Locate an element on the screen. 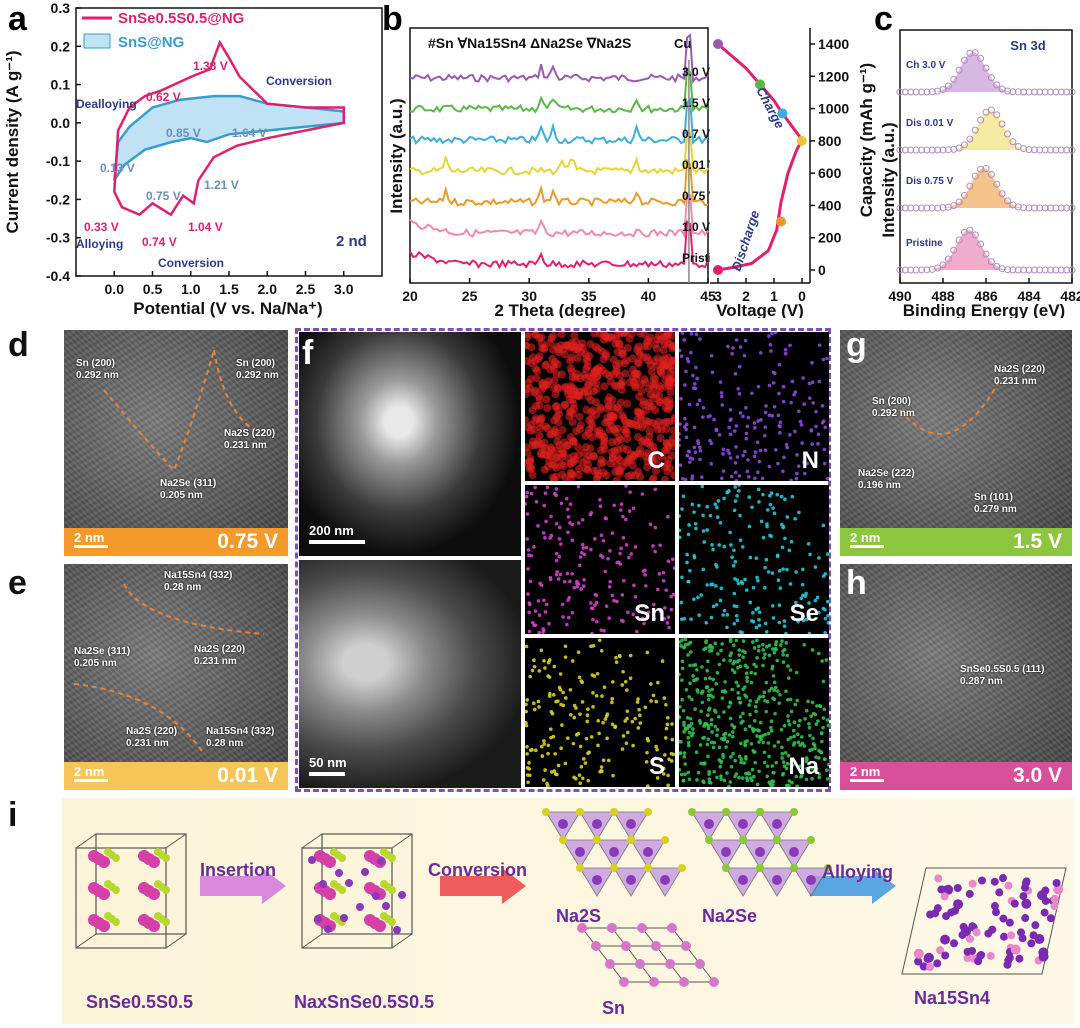  annot-085: 0.85 V is located at coordinates (183, 133).